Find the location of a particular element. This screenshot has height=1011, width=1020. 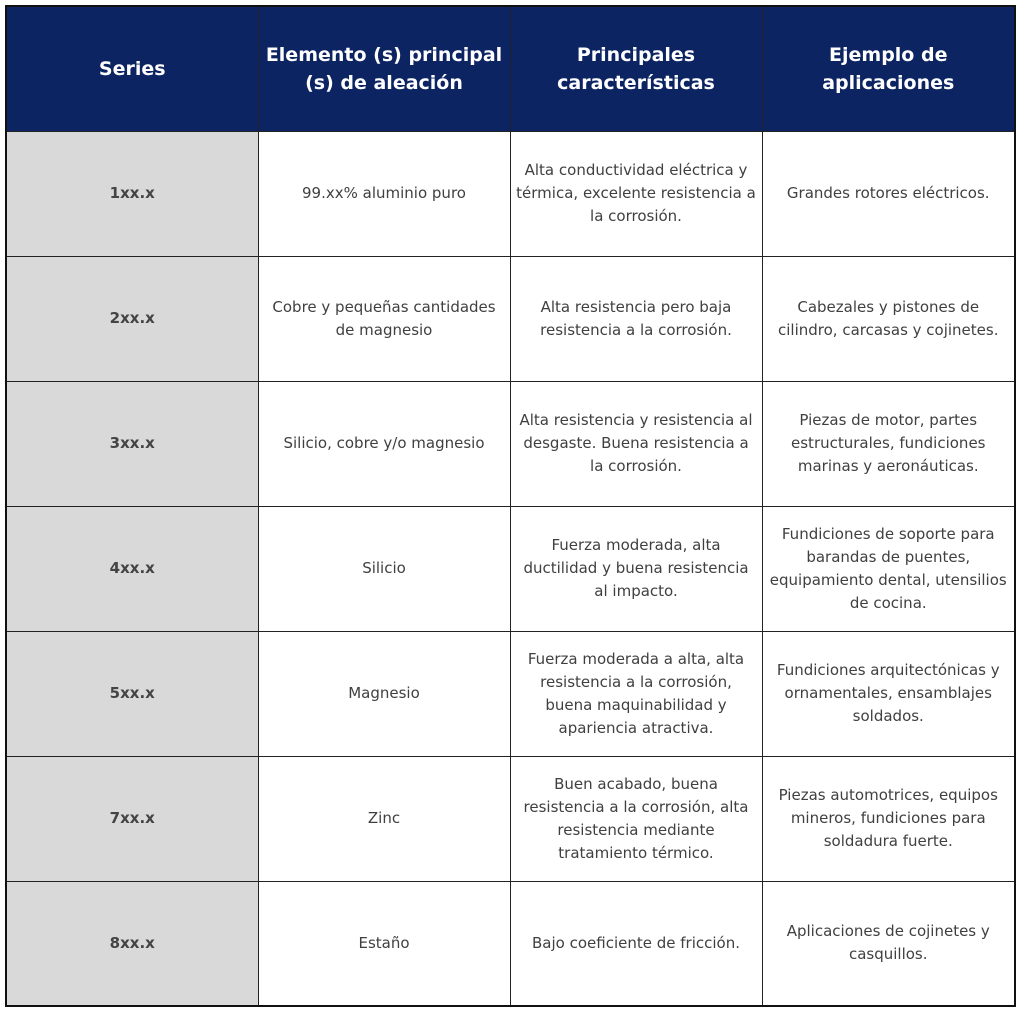

series-cell: 5xx.x is located at coordinates (132, 693).